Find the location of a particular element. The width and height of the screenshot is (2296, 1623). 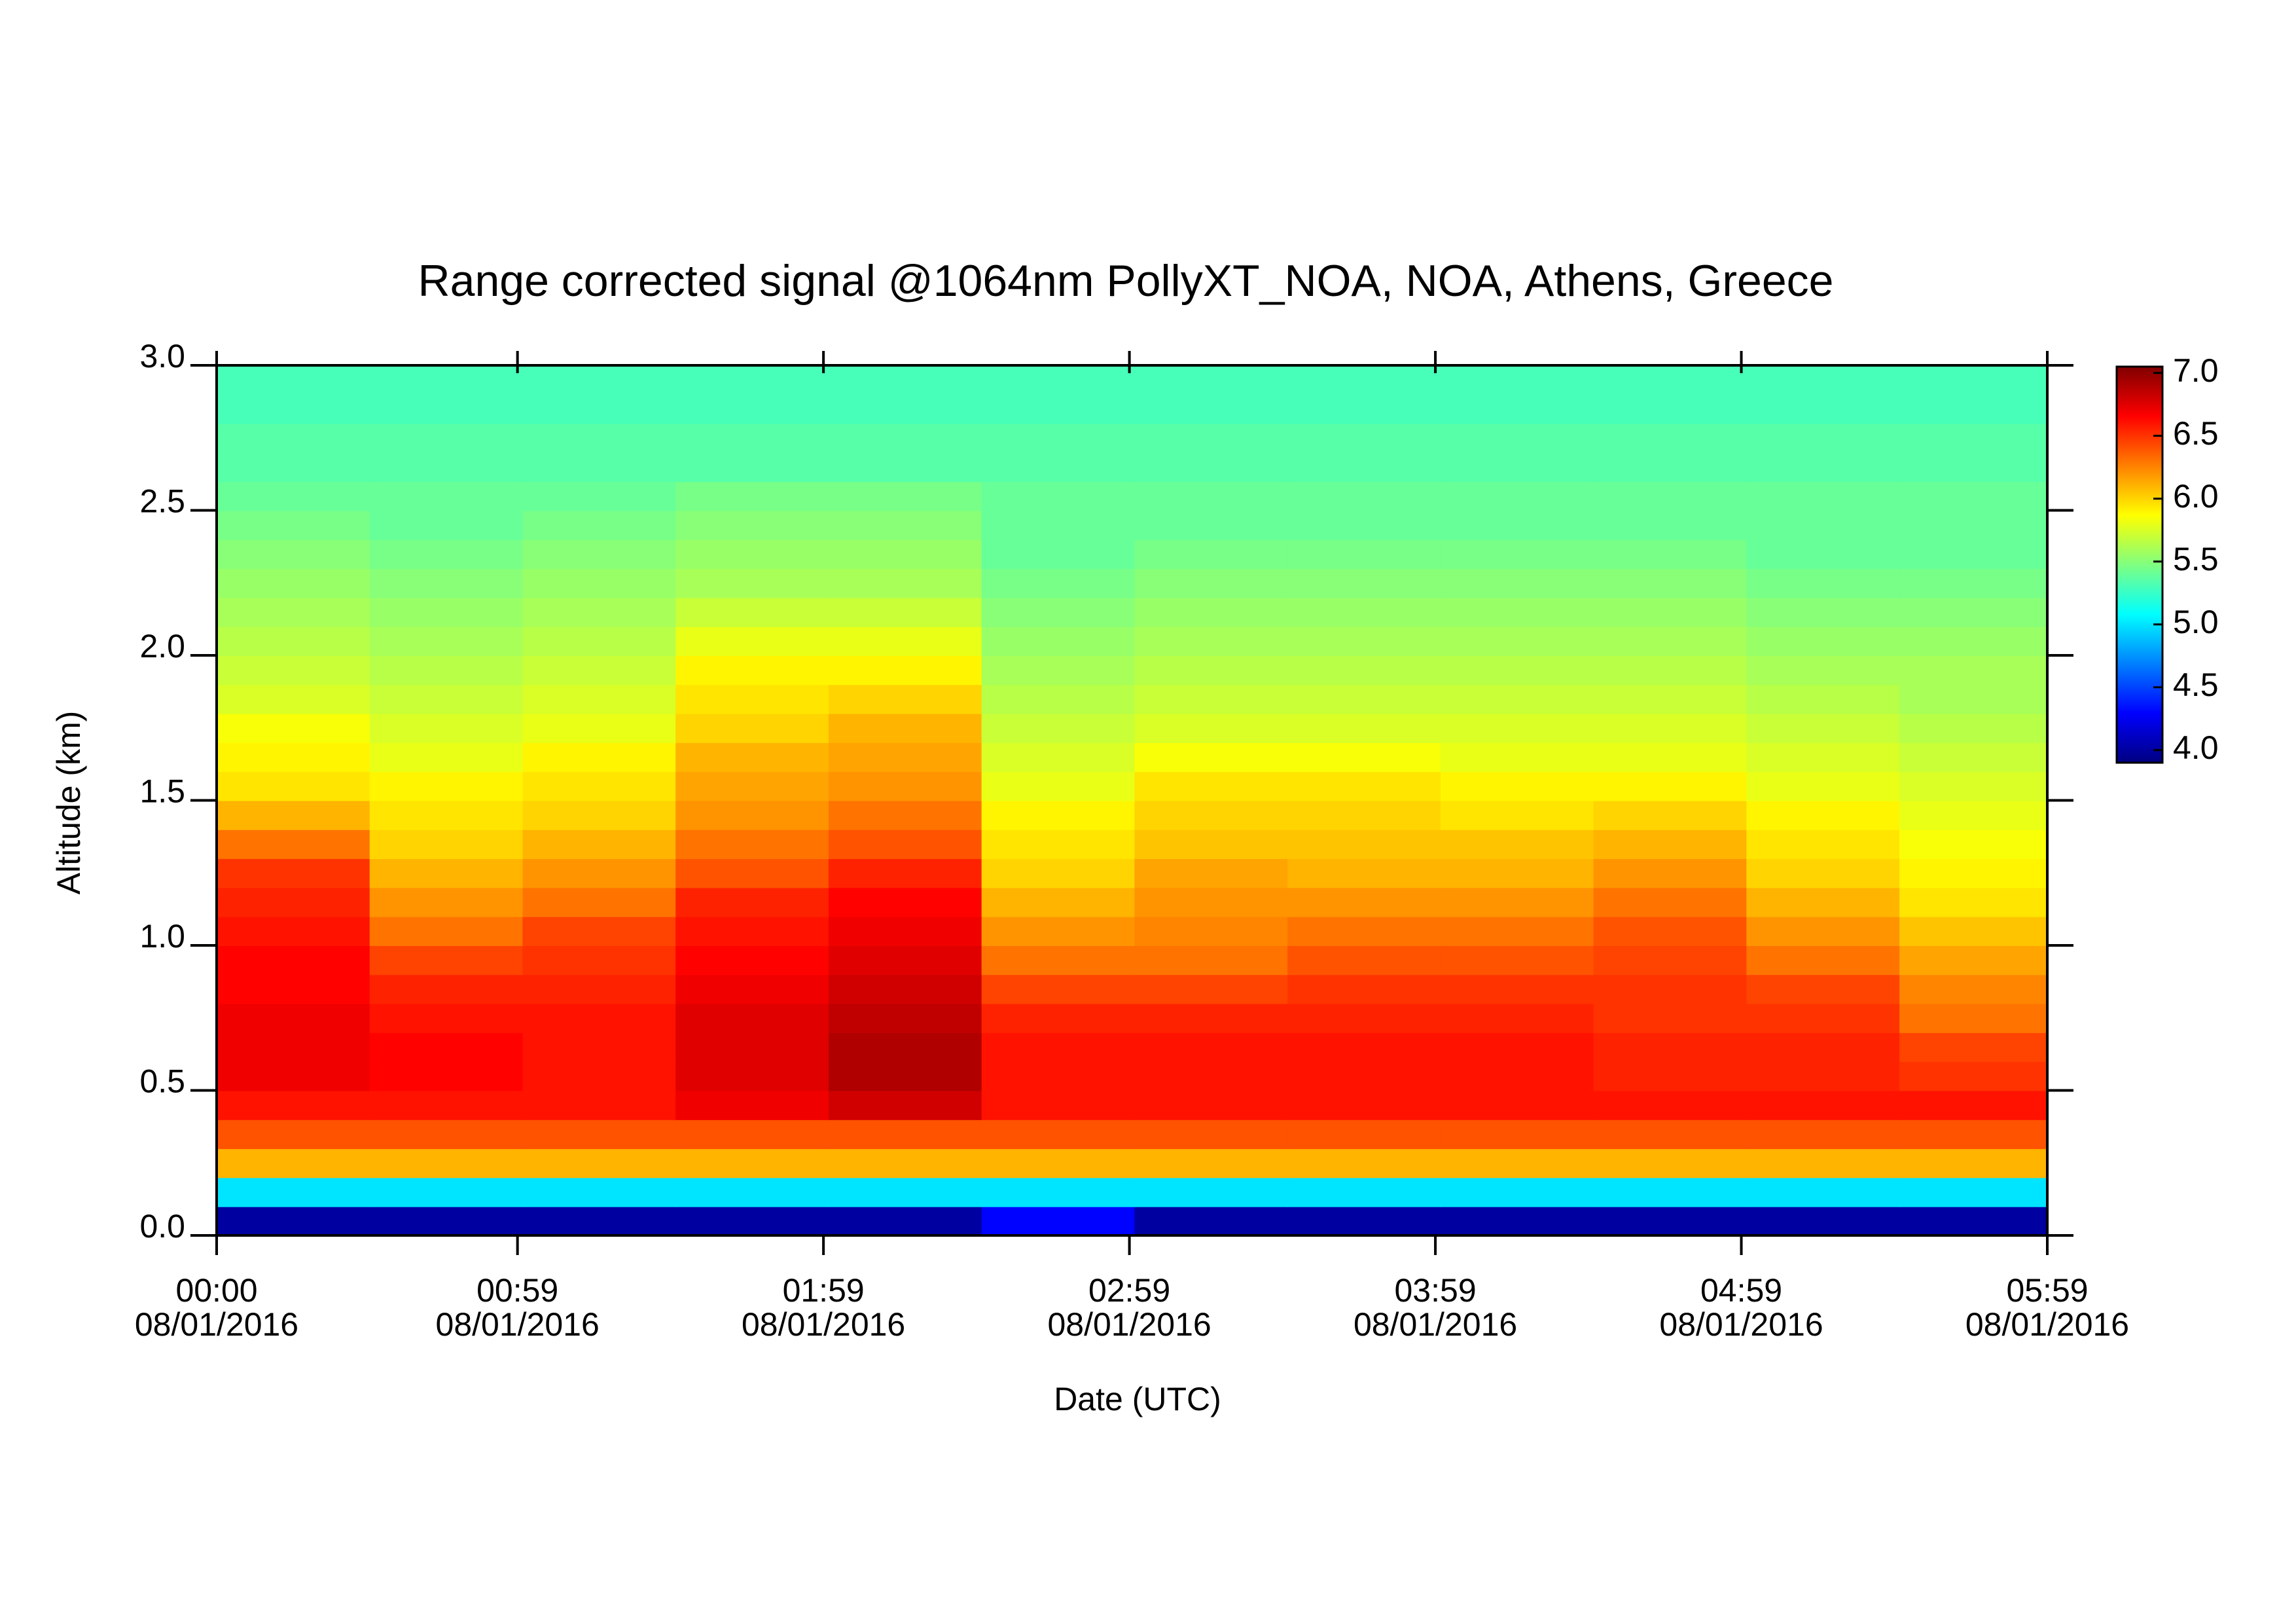

x-tick-time: 05:59 is located at coordinates (2047, 1290).